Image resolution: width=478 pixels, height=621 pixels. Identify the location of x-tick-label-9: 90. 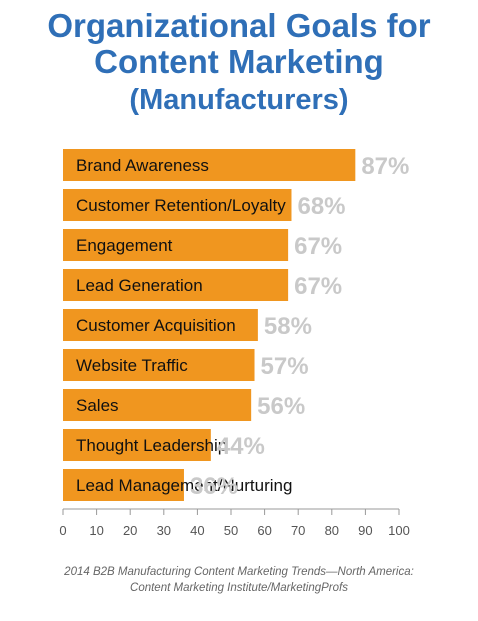
(365, 530).